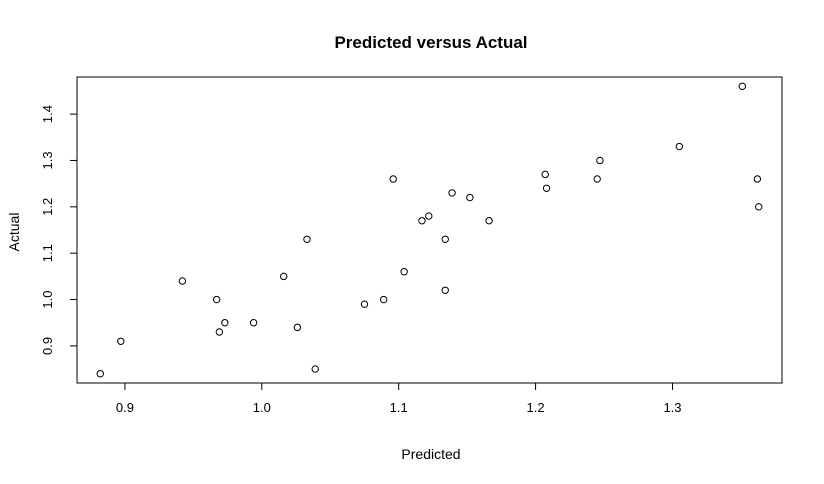 This screenshot has height=484, width=824. What do you see at coordinates (672, 407) in the screenshot?
I see `x-tick-label: 1.3` at bounding box center [672, 407].